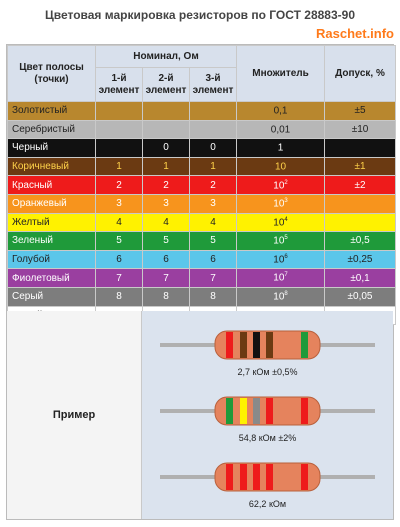 Image resolution: width=400 pixels, height=527 pixels. Describe the element at coordinates (360, 73) in the screenshot. I see `header-tolerance: Допуск, %` at that location.